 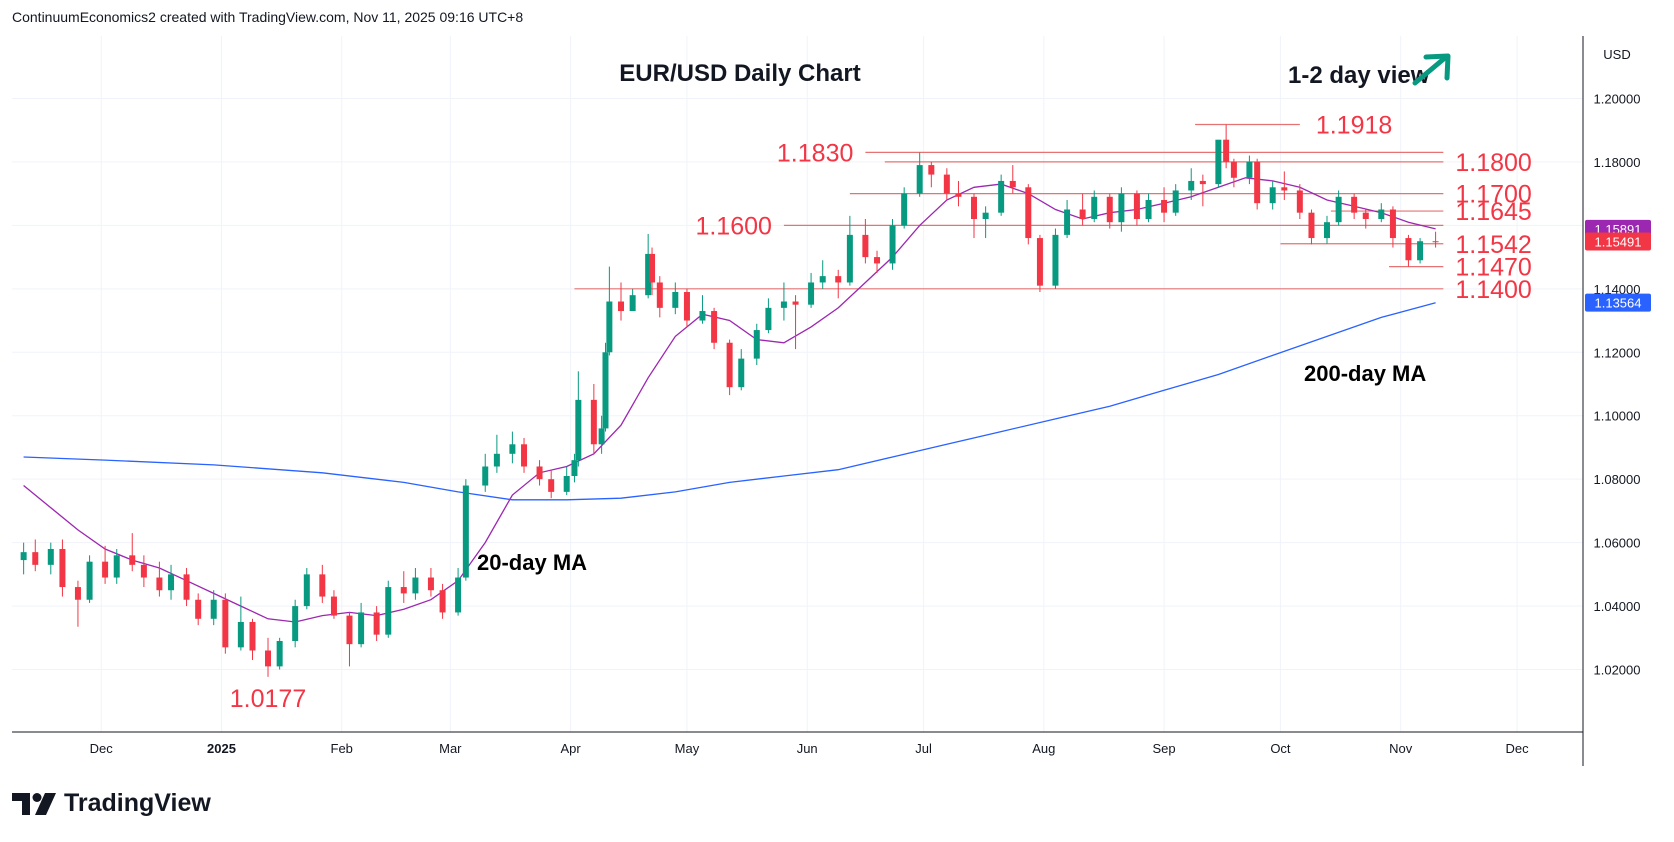 What do you see at coordinates (1163, 748) in the screenshot?
I see `x-tick-label: Sep` at bounding box center [1163, 748].